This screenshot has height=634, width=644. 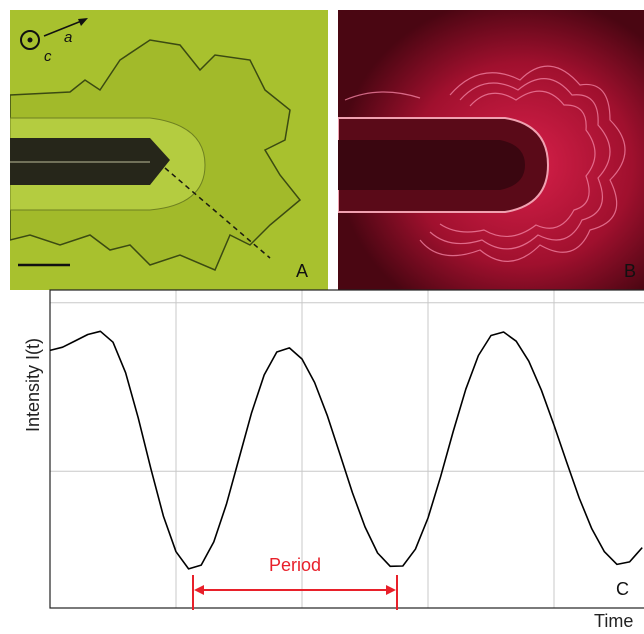 I want to click on axis-c-dot, so click(x=30, y=40).